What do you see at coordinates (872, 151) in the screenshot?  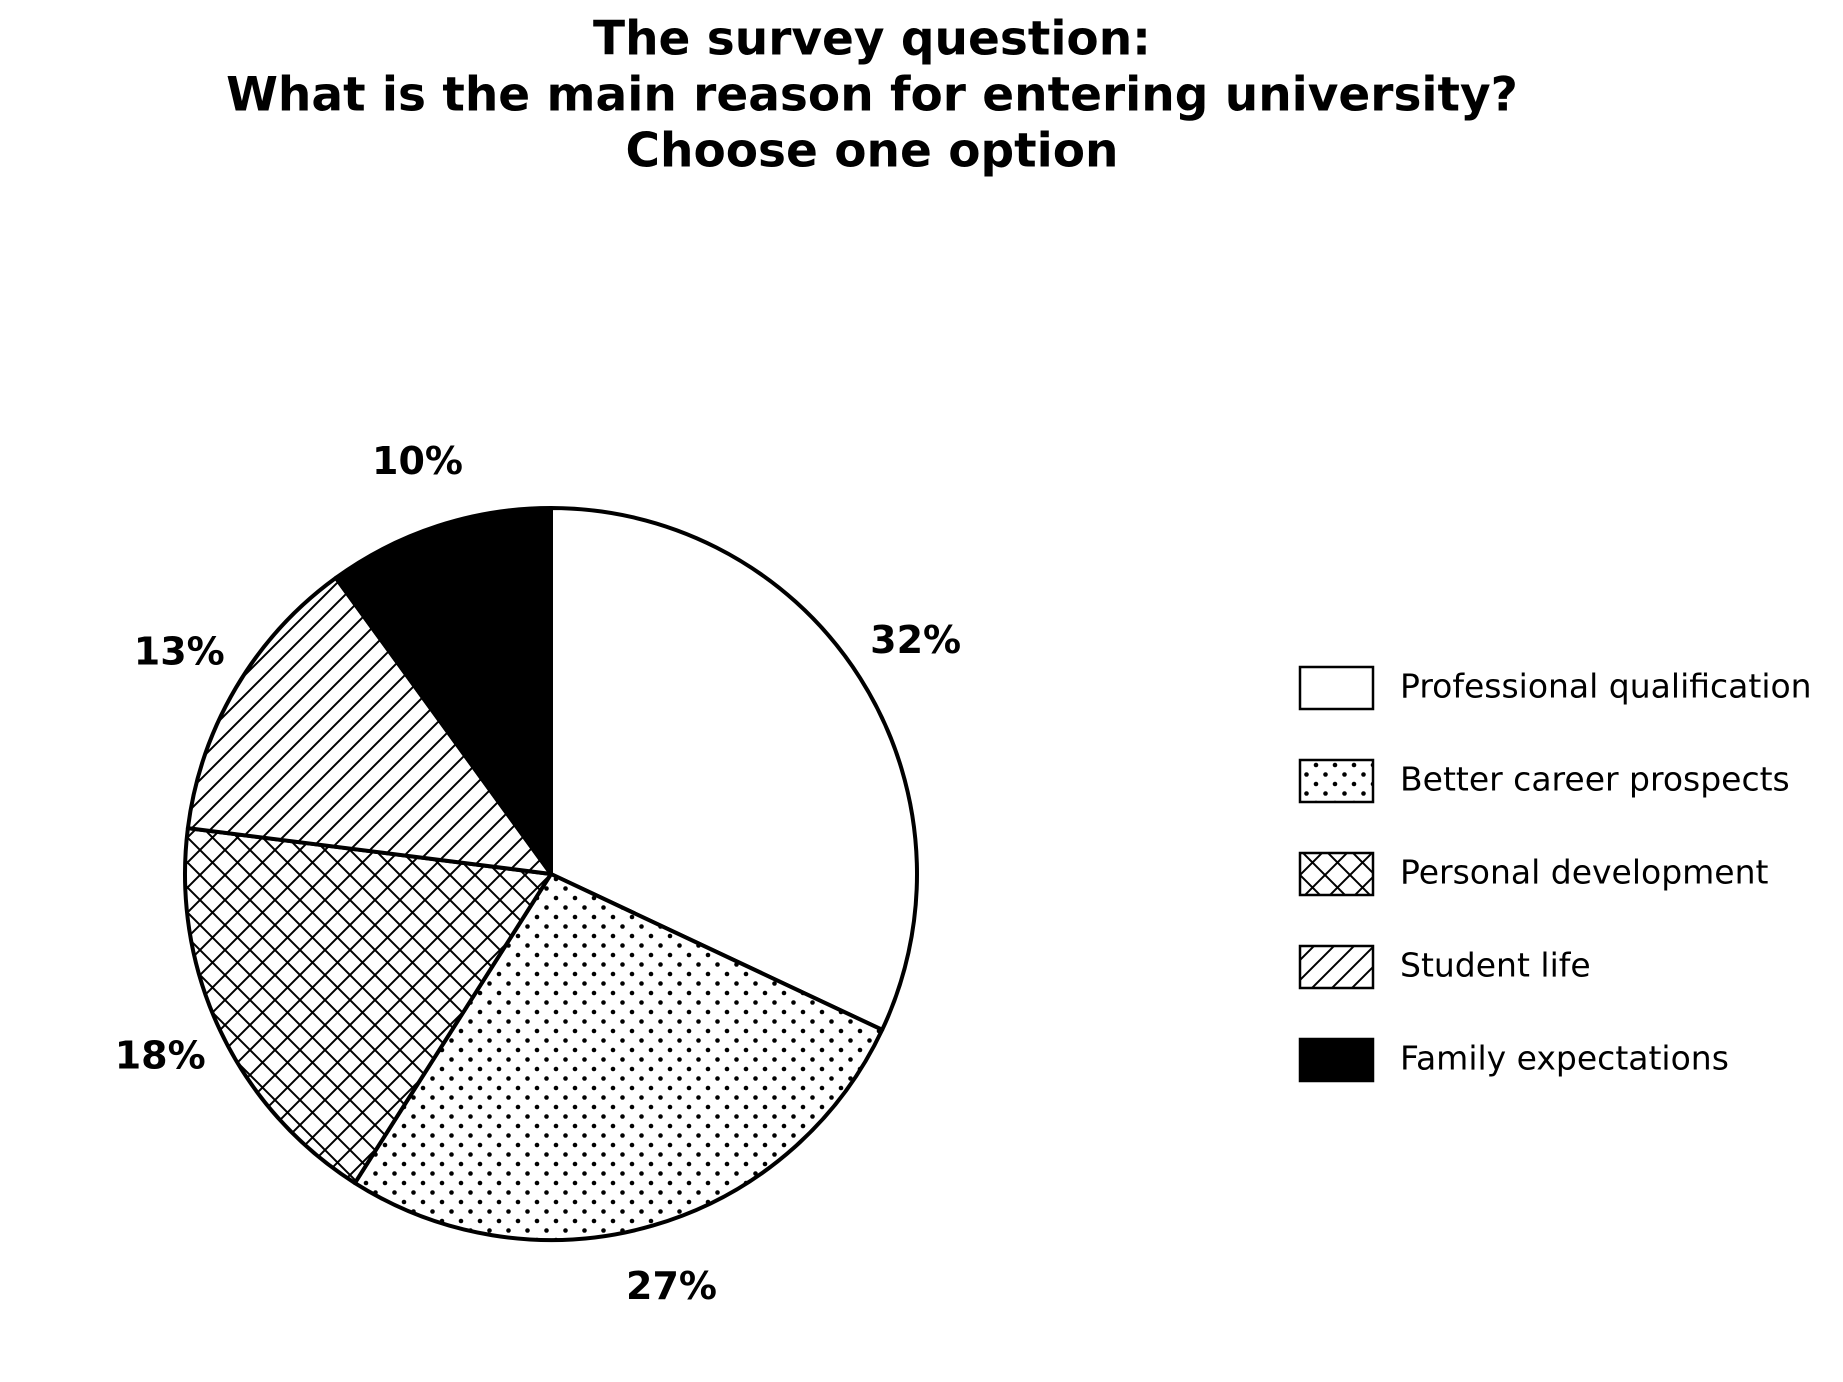 I see `chart-title: Choose one option` at bounding box center [872, 151].